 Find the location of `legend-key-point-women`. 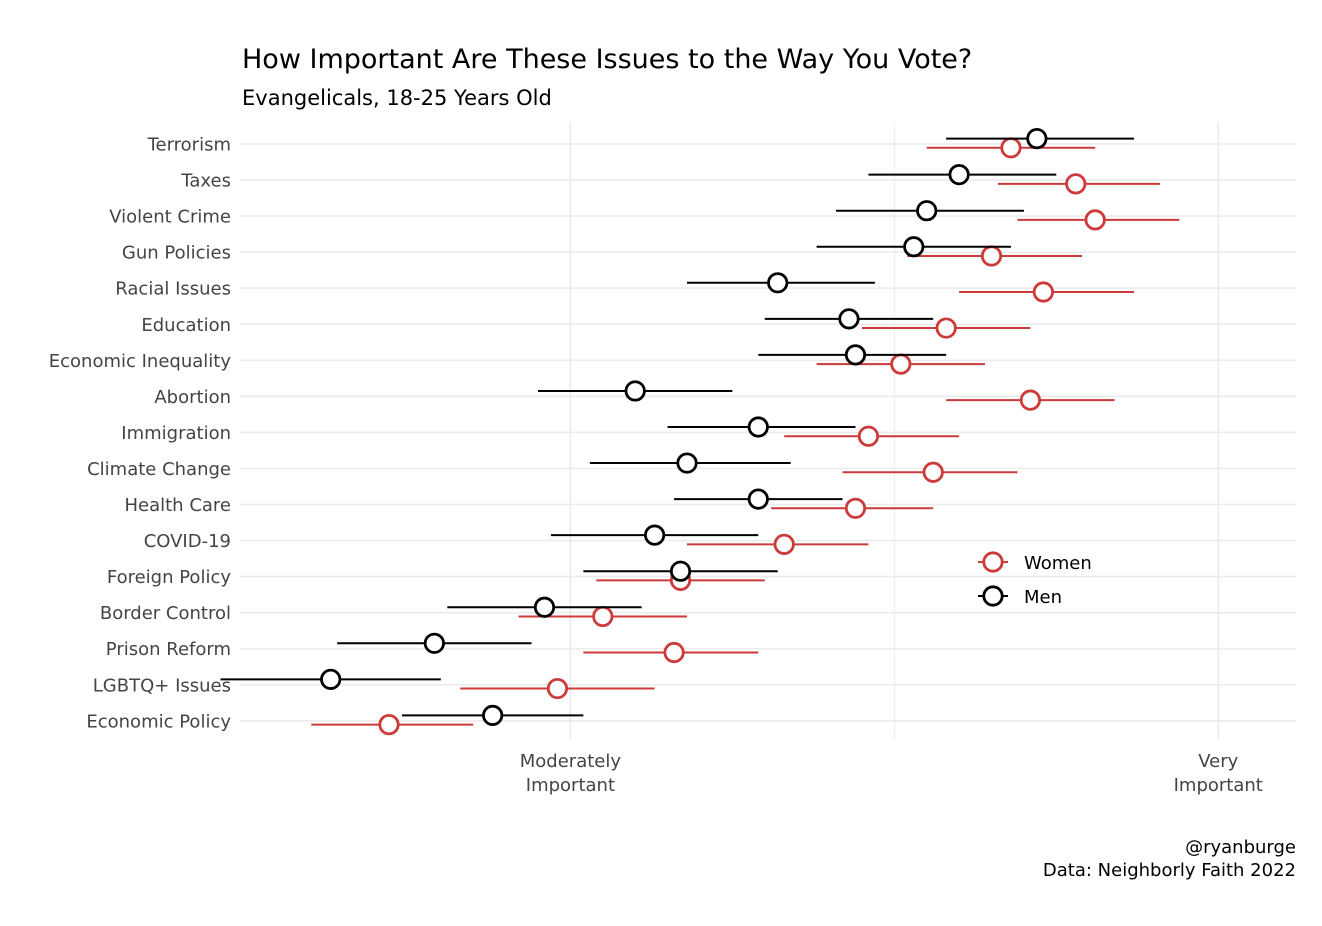

legend-key-point-women is located at coordinates (993, 562).